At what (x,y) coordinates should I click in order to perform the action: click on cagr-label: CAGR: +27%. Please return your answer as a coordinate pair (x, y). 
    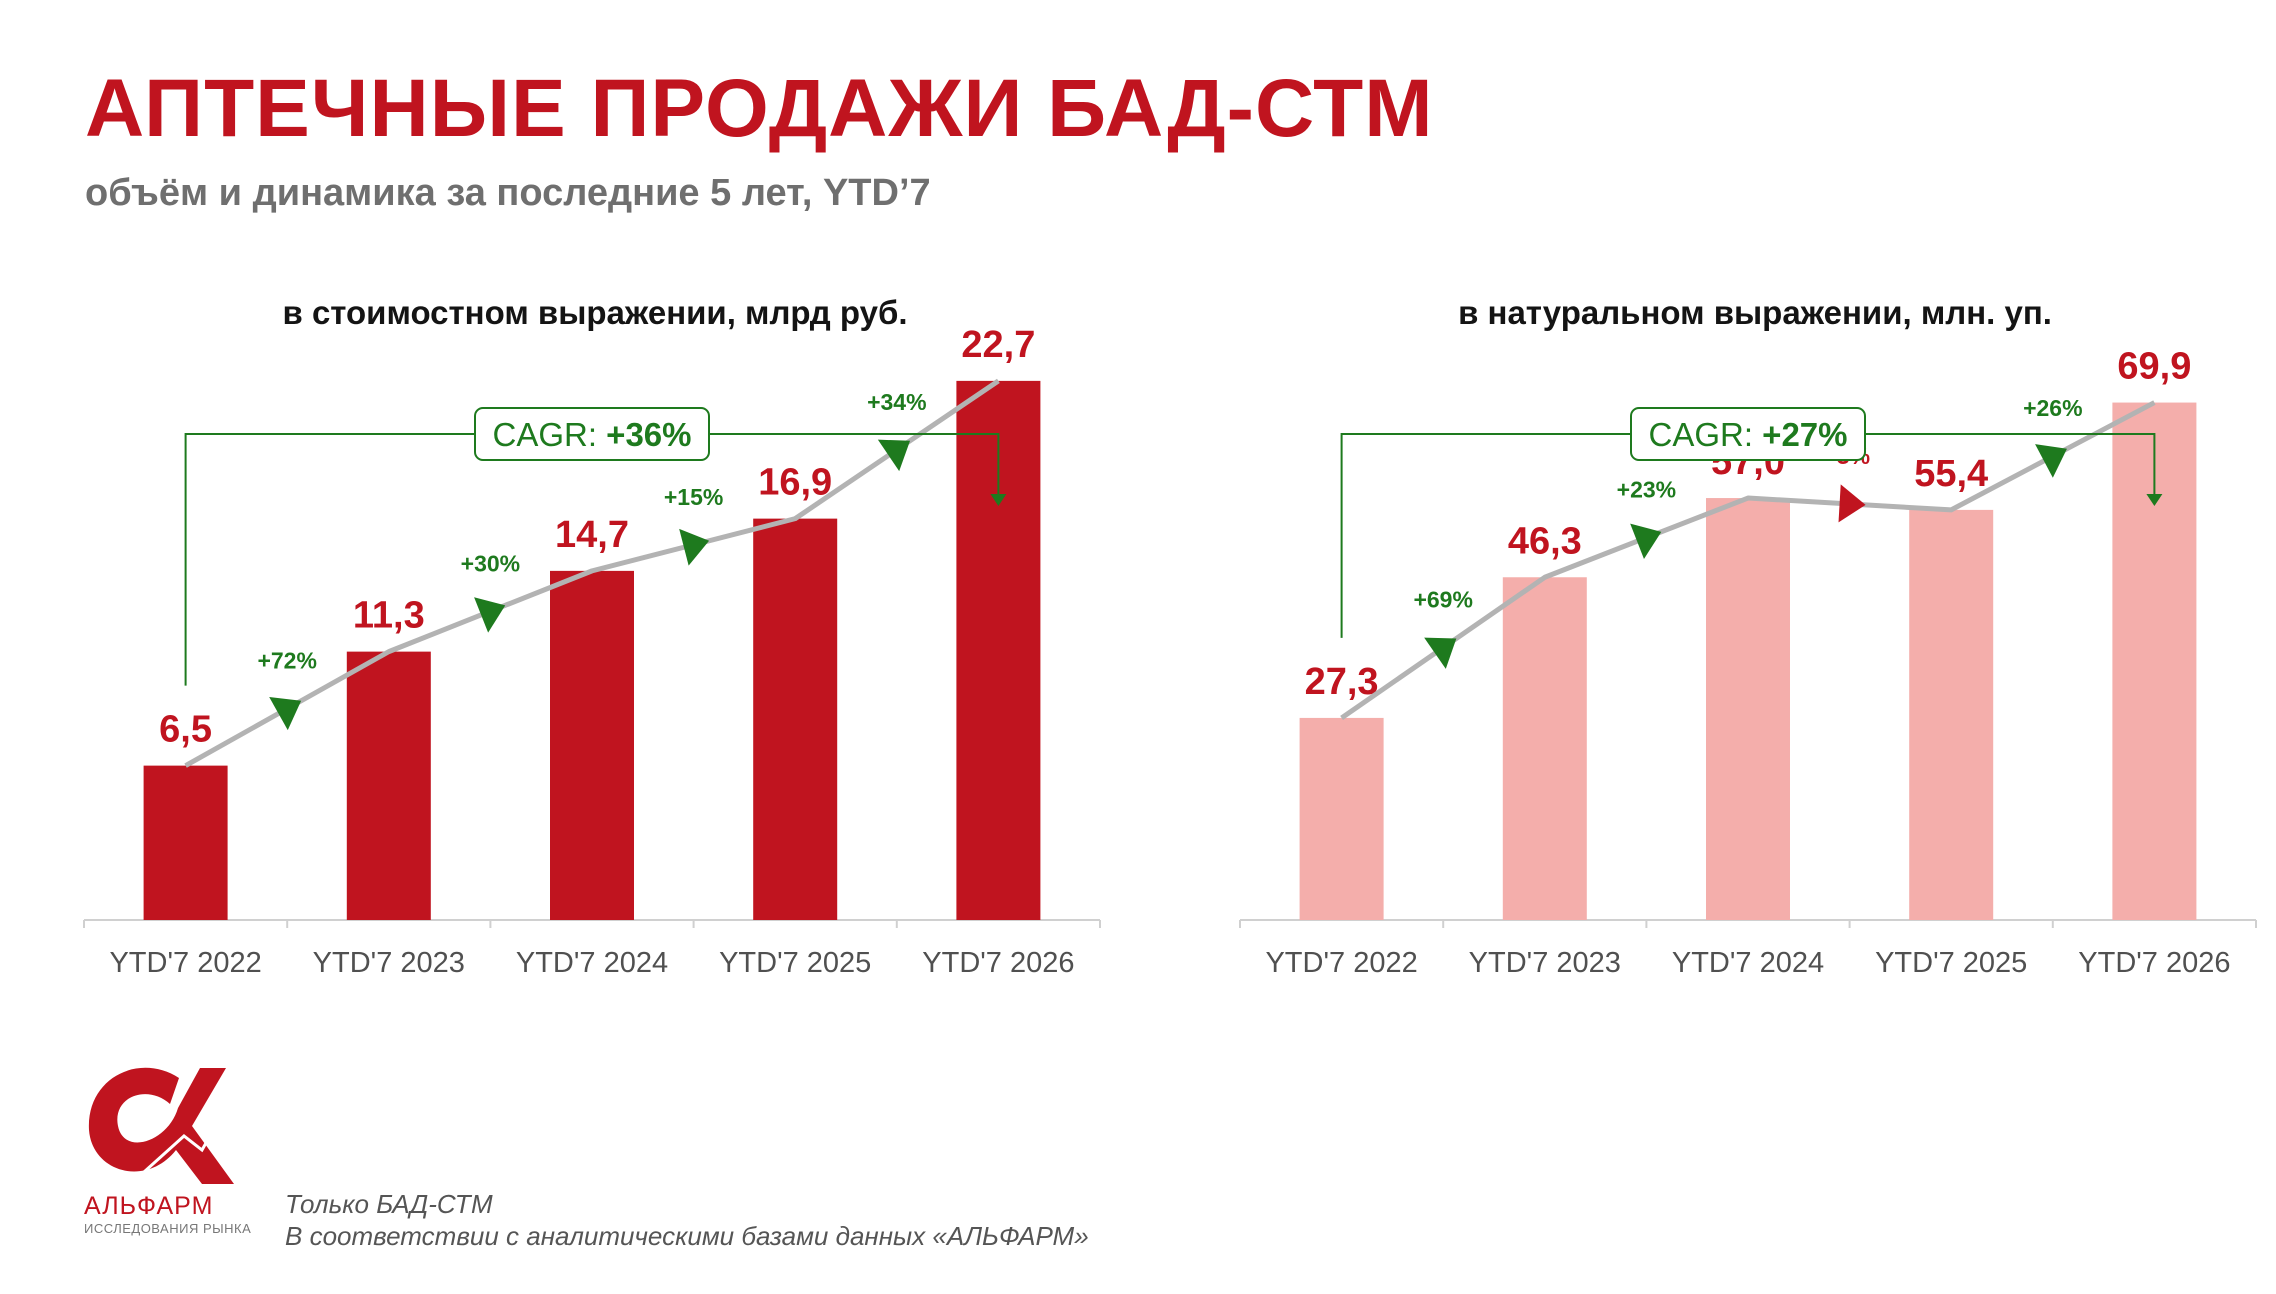
    Looking at the image, I should click on (1747, 434).